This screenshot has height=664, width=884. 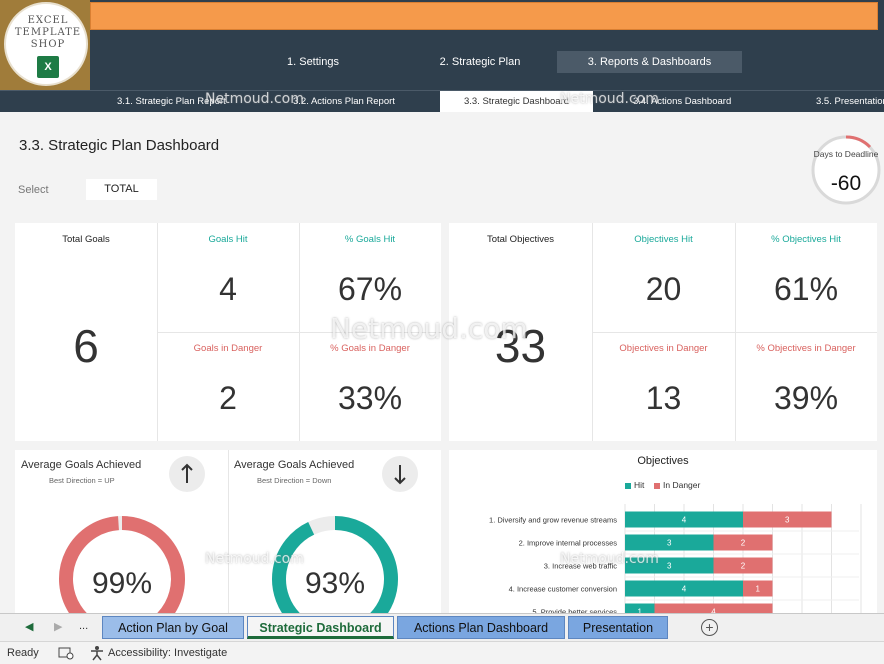 I want to click on objectives-hit-card: Objectives Hit 20, so click(x=663, y=277).